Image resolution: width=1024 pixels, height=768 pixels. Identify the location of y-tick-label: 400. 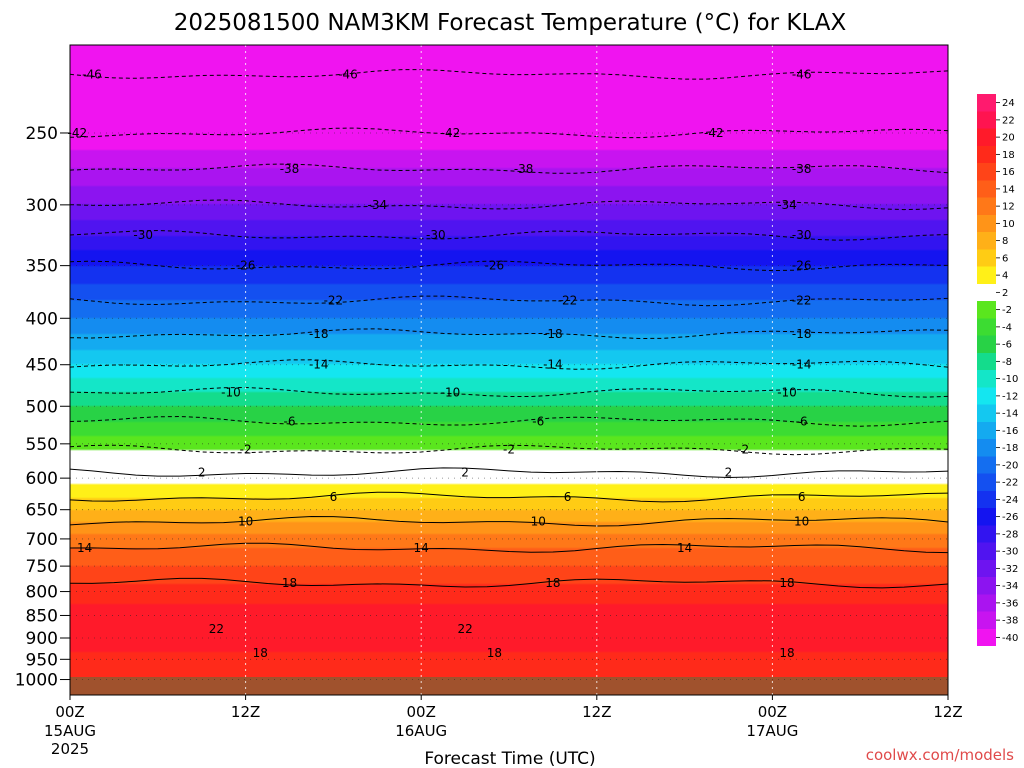
(42, 319).